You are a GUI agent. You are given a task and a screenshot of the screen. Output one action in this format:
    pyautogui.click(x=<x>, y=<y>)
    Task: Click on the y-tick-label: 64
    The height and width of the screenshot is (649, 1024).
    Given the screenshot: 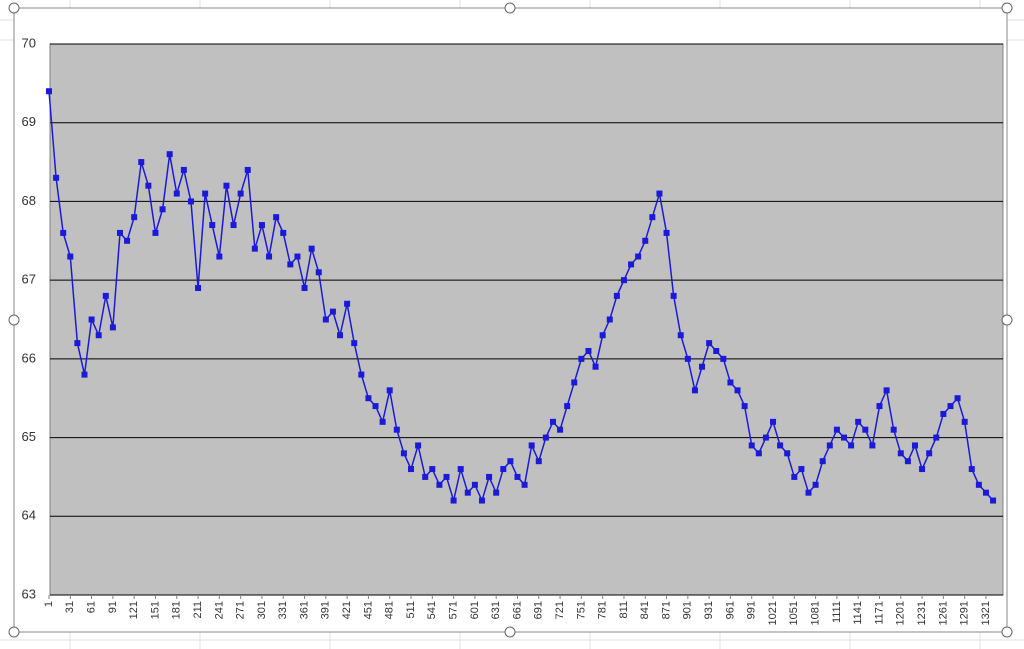 What is the action you would take?
    pyautogui.click(x=29, y=515)
    